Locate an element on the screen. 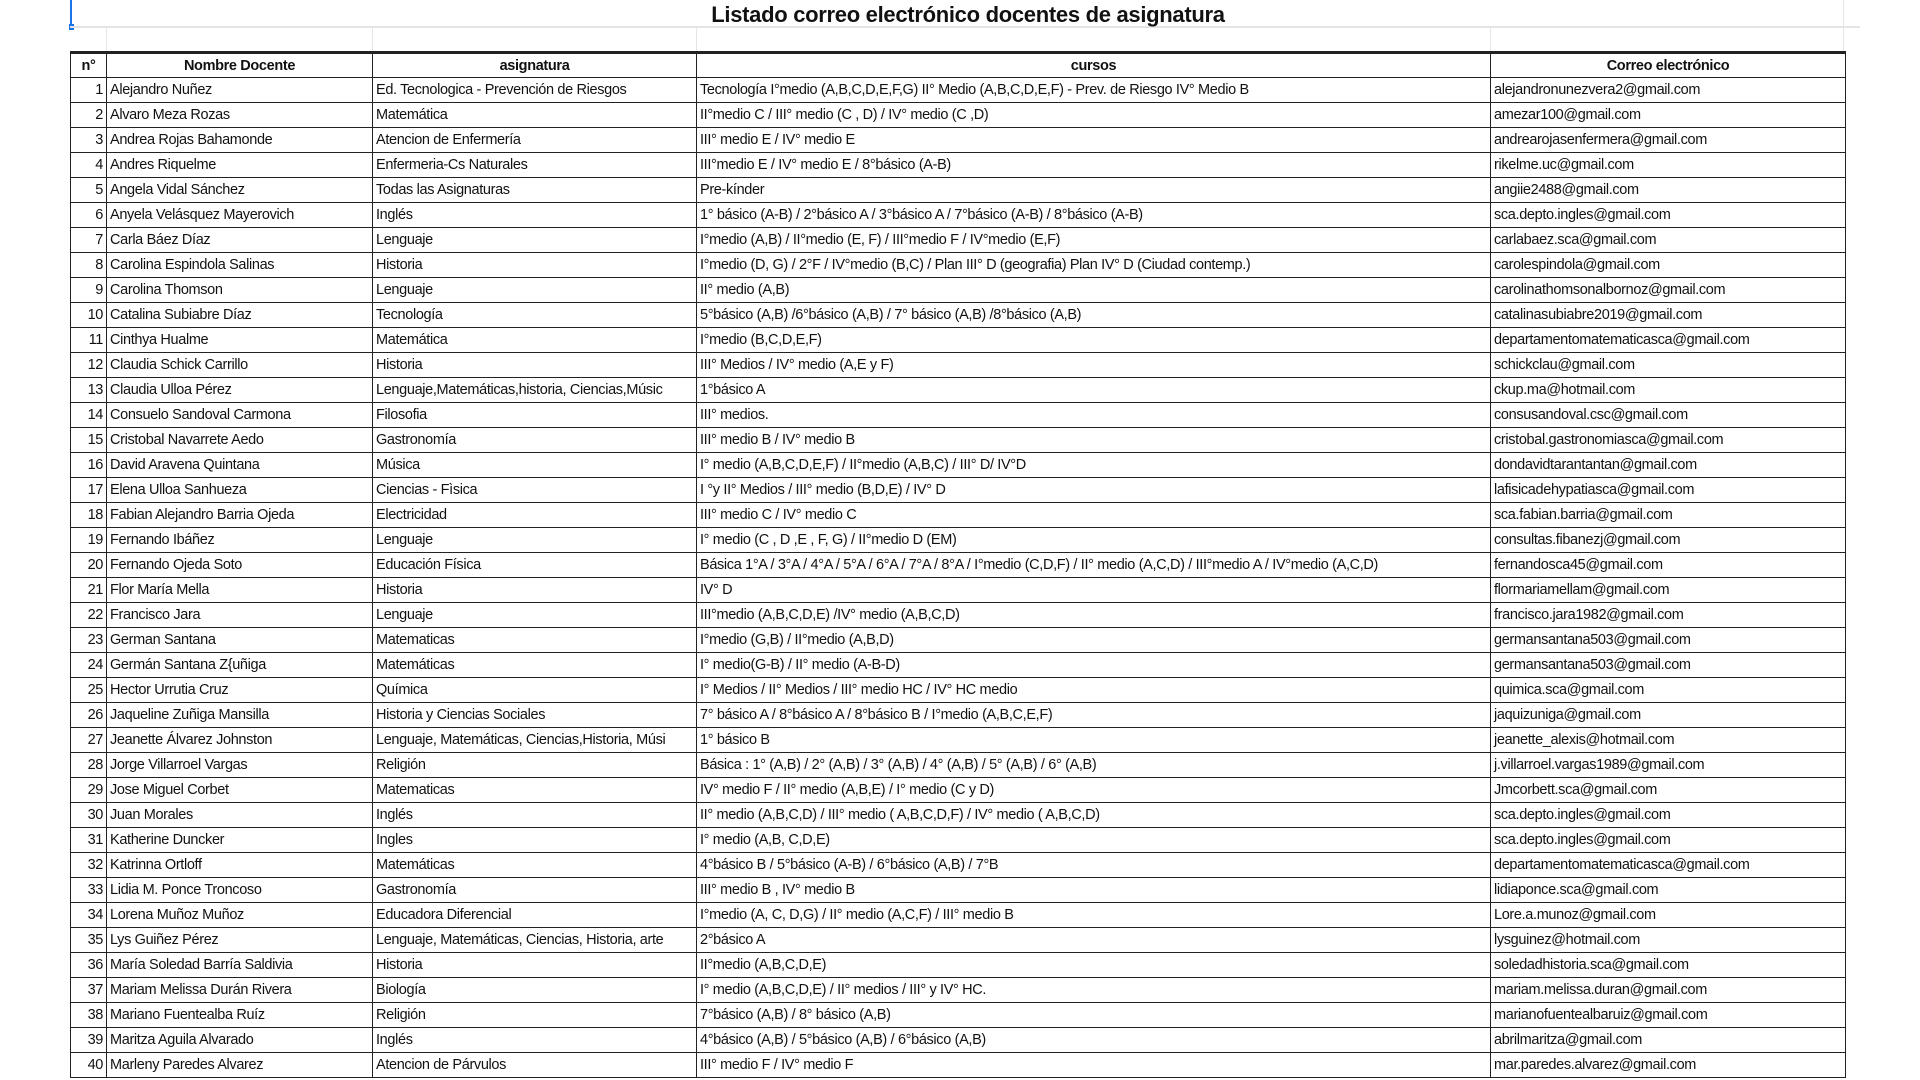 Image resolution: width=1920 pixels, height=1080 pixels. cell-number: 29 is located at coordinates (88, 790).